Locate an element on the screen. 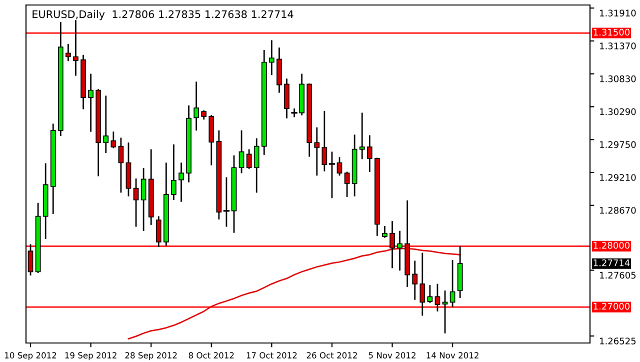 The image size is (640, 362). y-tick-label: 1.29210 is located at coordinates (618, 177).